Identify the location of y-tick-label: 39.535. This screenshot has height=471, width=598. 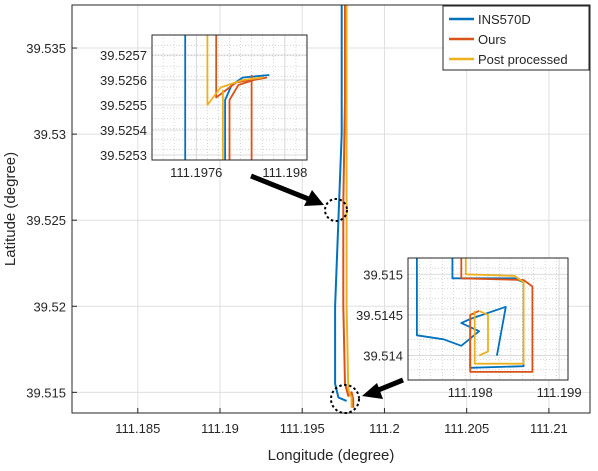
(46, 48).